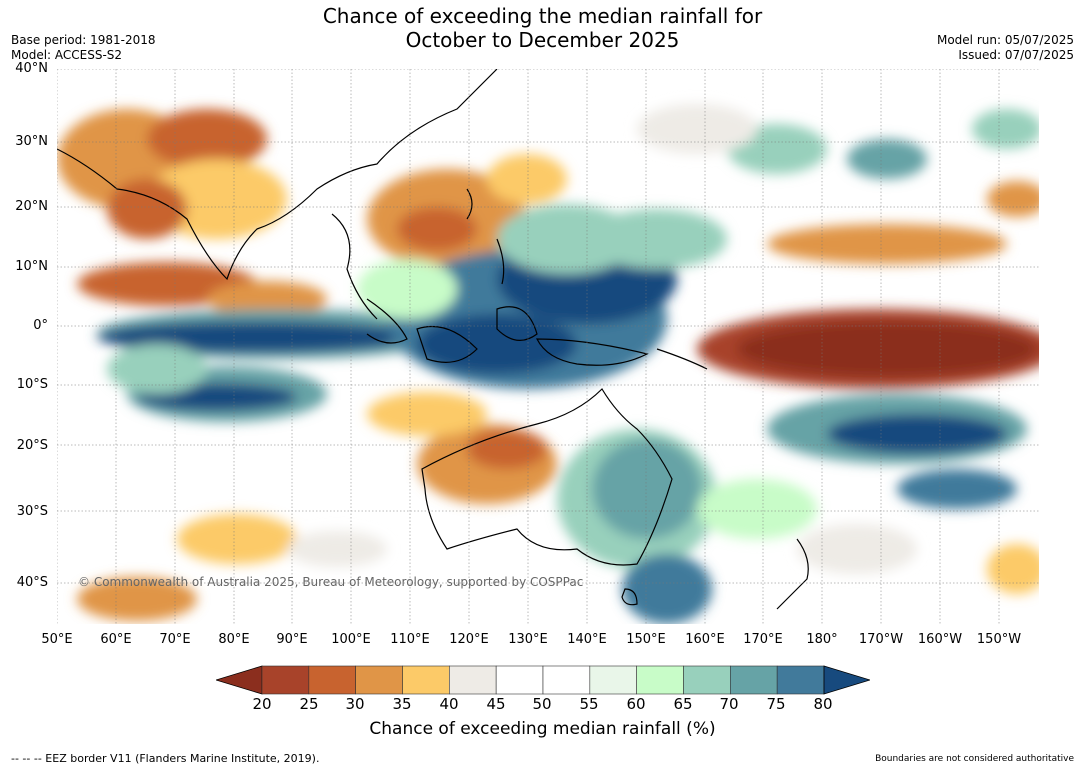  What do you see at coordinates (542, 40) in the screenshot?
I see `title-line-2: October to December 2025` at bounding box center [542, 40].